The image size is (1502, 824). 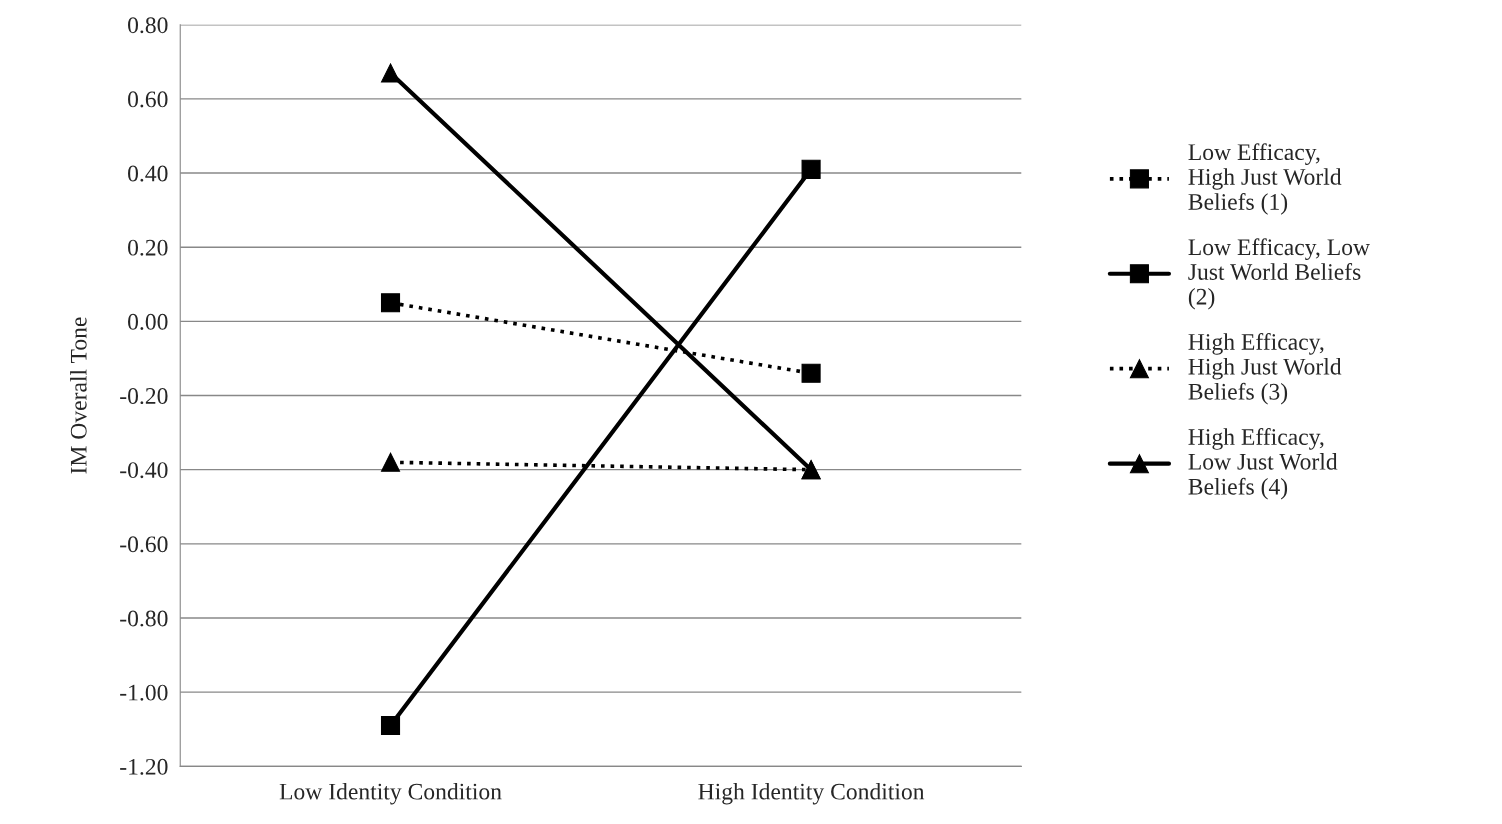 I want to click on y-tick-label: 0.60, so click(x=148, y=99).